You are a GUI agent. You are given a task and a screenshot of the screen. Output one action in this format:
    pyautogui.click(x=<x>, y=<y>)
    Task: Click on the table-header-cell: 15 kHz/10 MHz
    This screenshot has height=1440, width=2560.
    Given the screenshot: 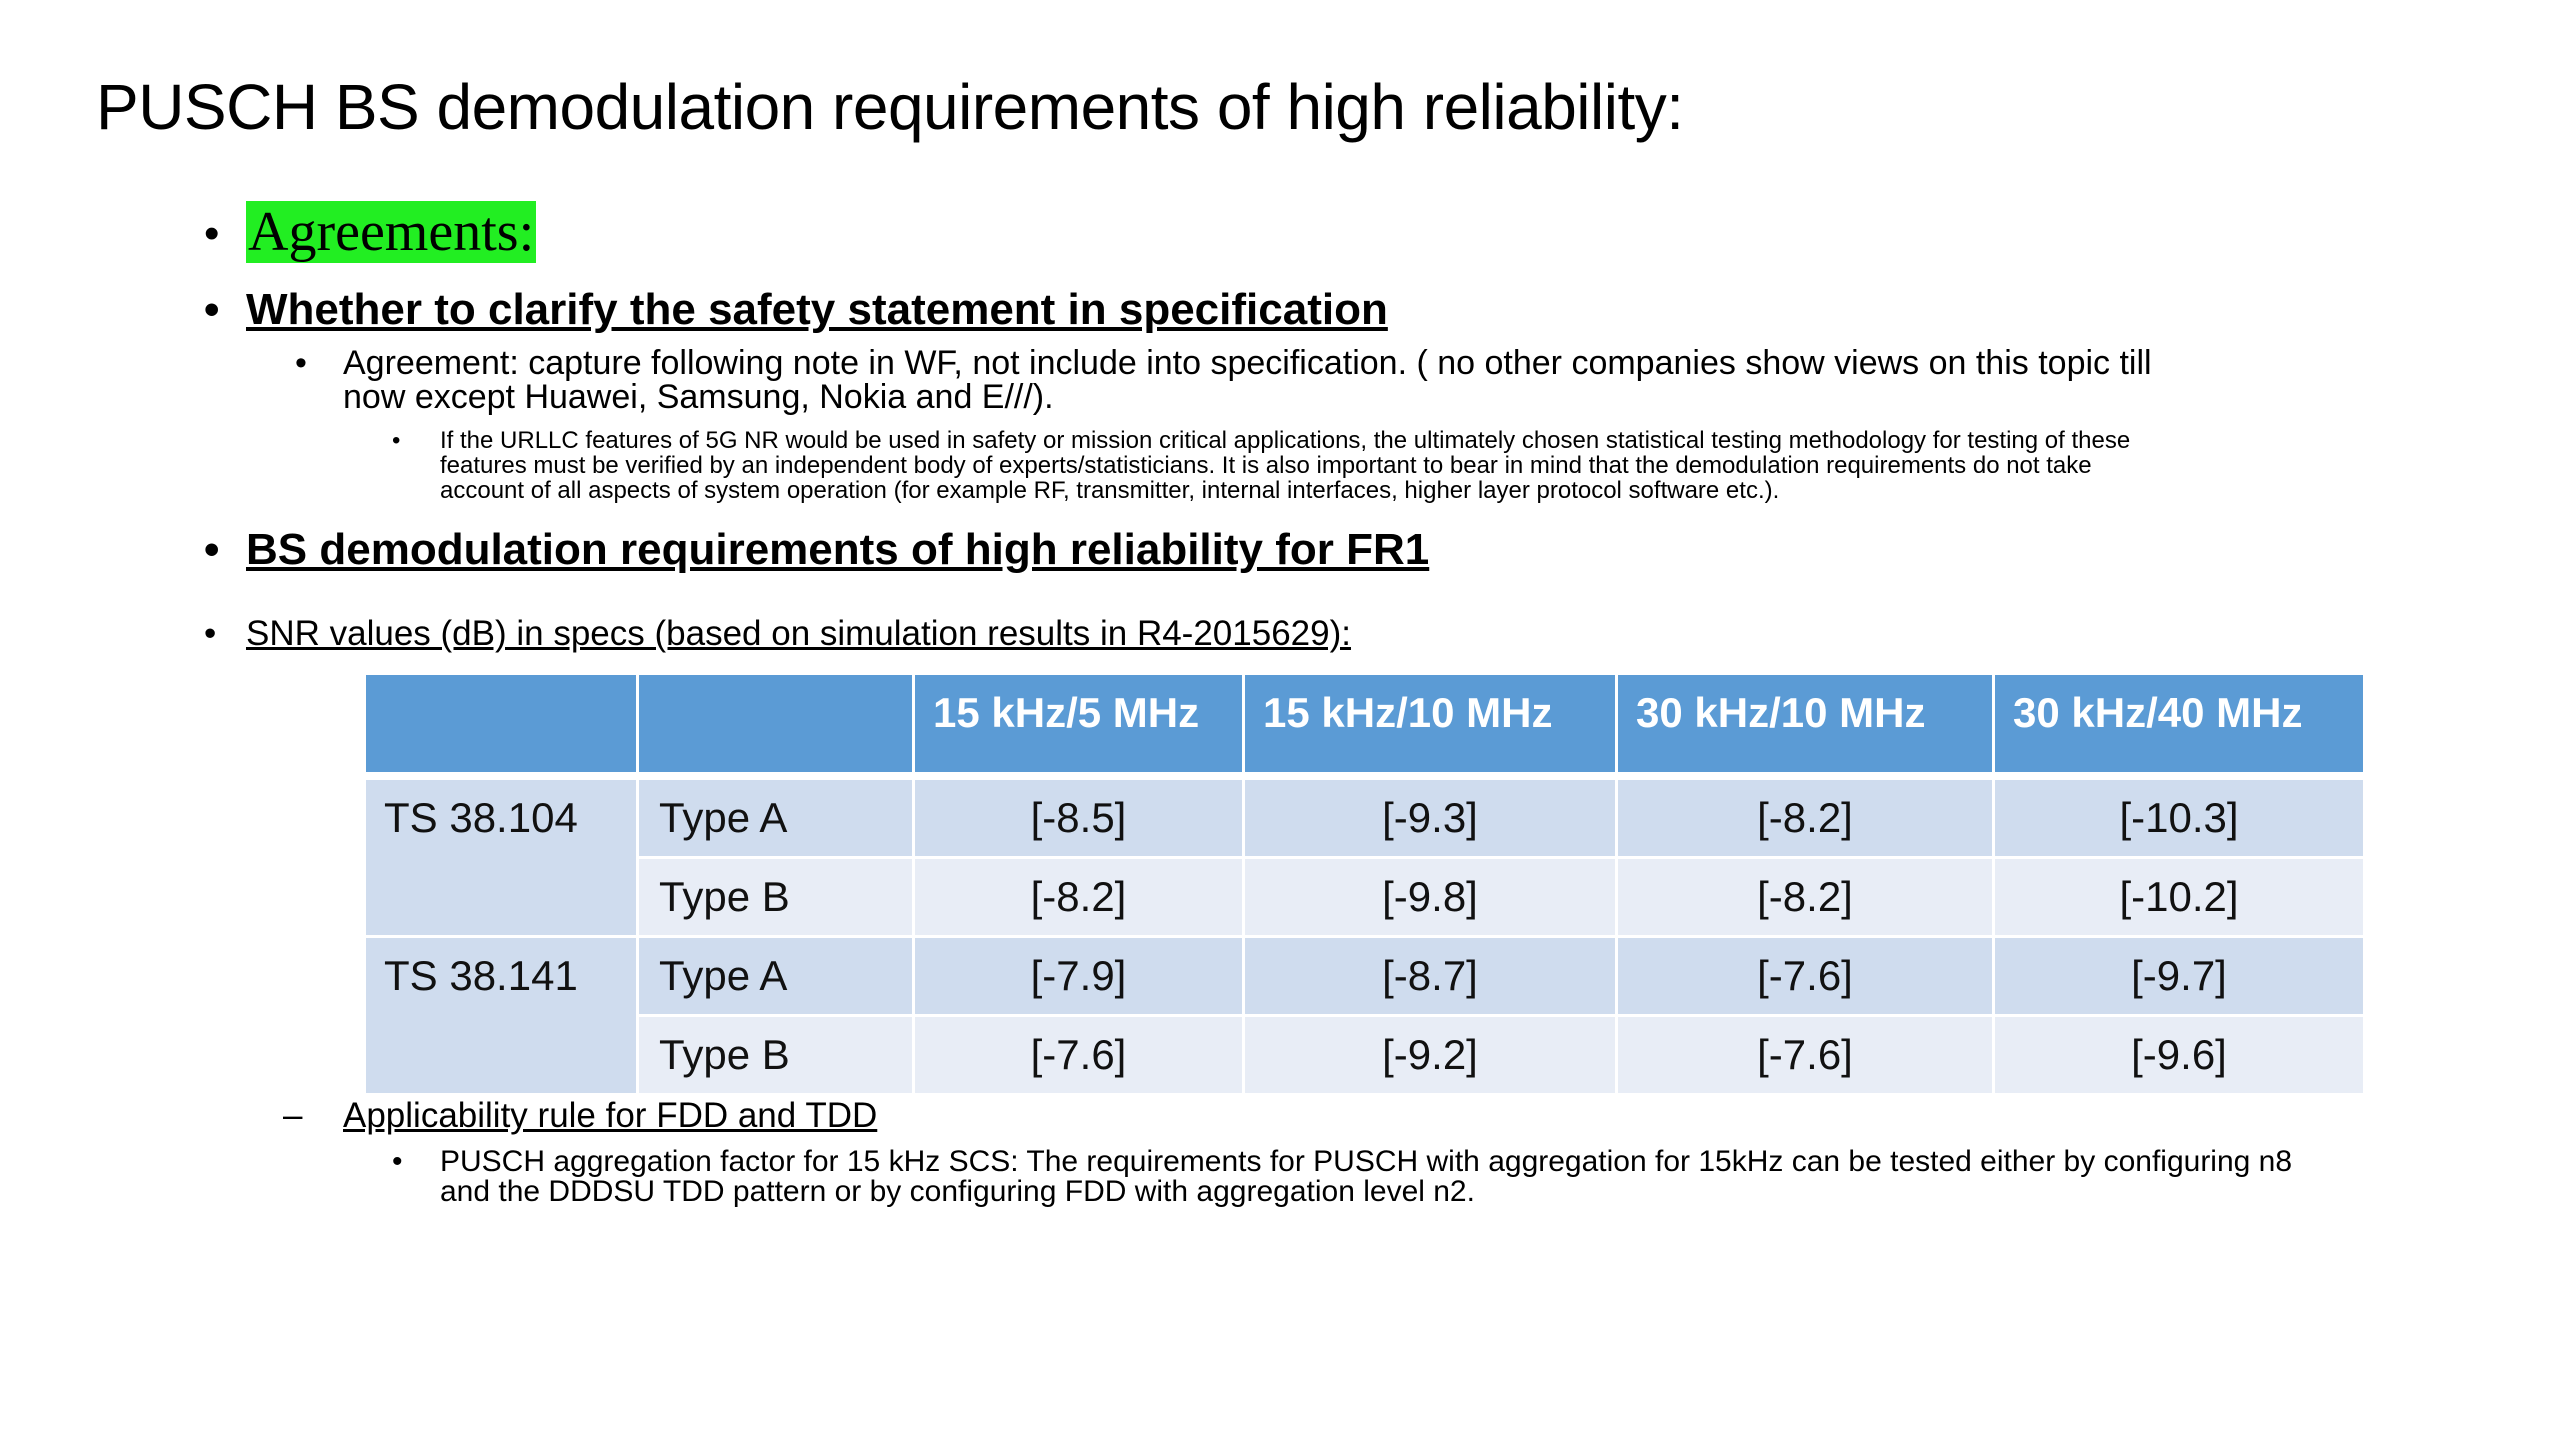 What is the action you would take?
    pyautogui.click(x=1430, y=726)
    